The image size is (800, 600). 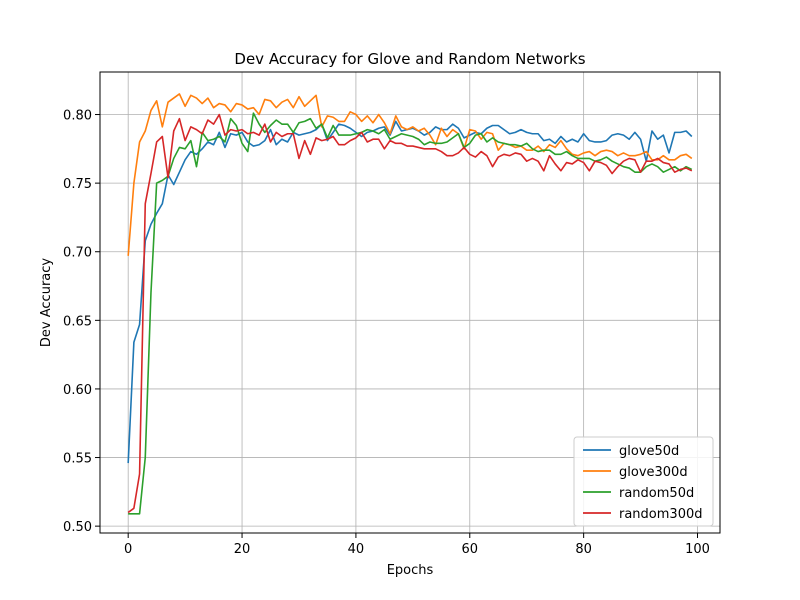 What do you see at coordinates (656, 493) in the screenshot?
I see `legend-label-random50d: random50d` at bounding box center [656, 493].